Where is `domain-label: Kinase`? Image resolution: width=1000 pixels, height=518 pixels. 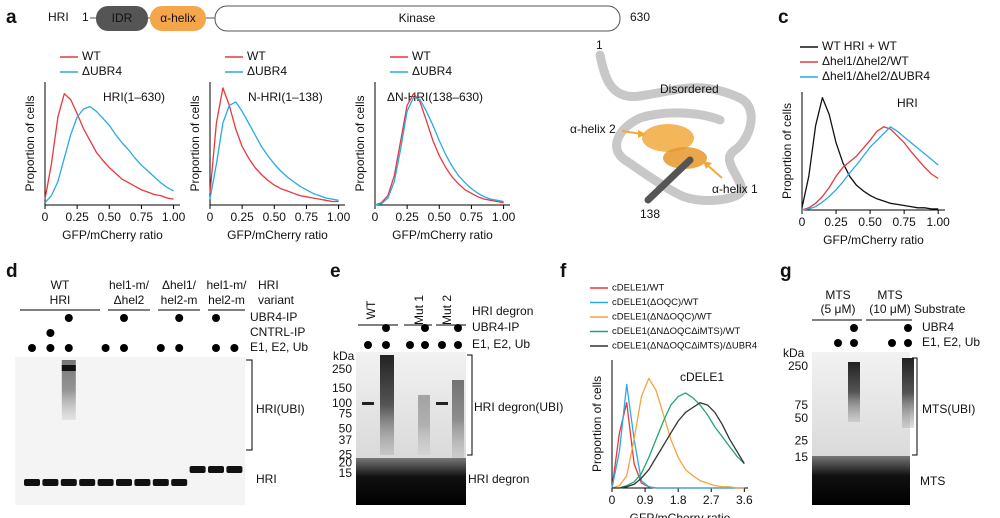 domain-label: Kinase is located at coordinates (417, 18).